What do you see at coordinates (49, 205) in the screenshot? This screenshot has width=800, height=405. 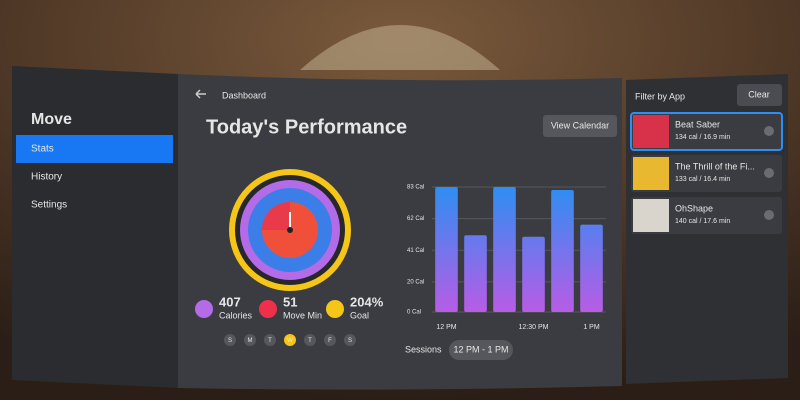 I see `sidebar-item: Settings` at bounding box center [49, 205].